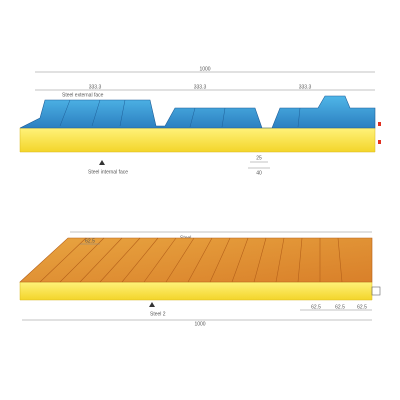  What do you see at coordinates (158, 314) in the screenshot?
I see `bottom-label: Steel 2` at bounding box center [158, 314].